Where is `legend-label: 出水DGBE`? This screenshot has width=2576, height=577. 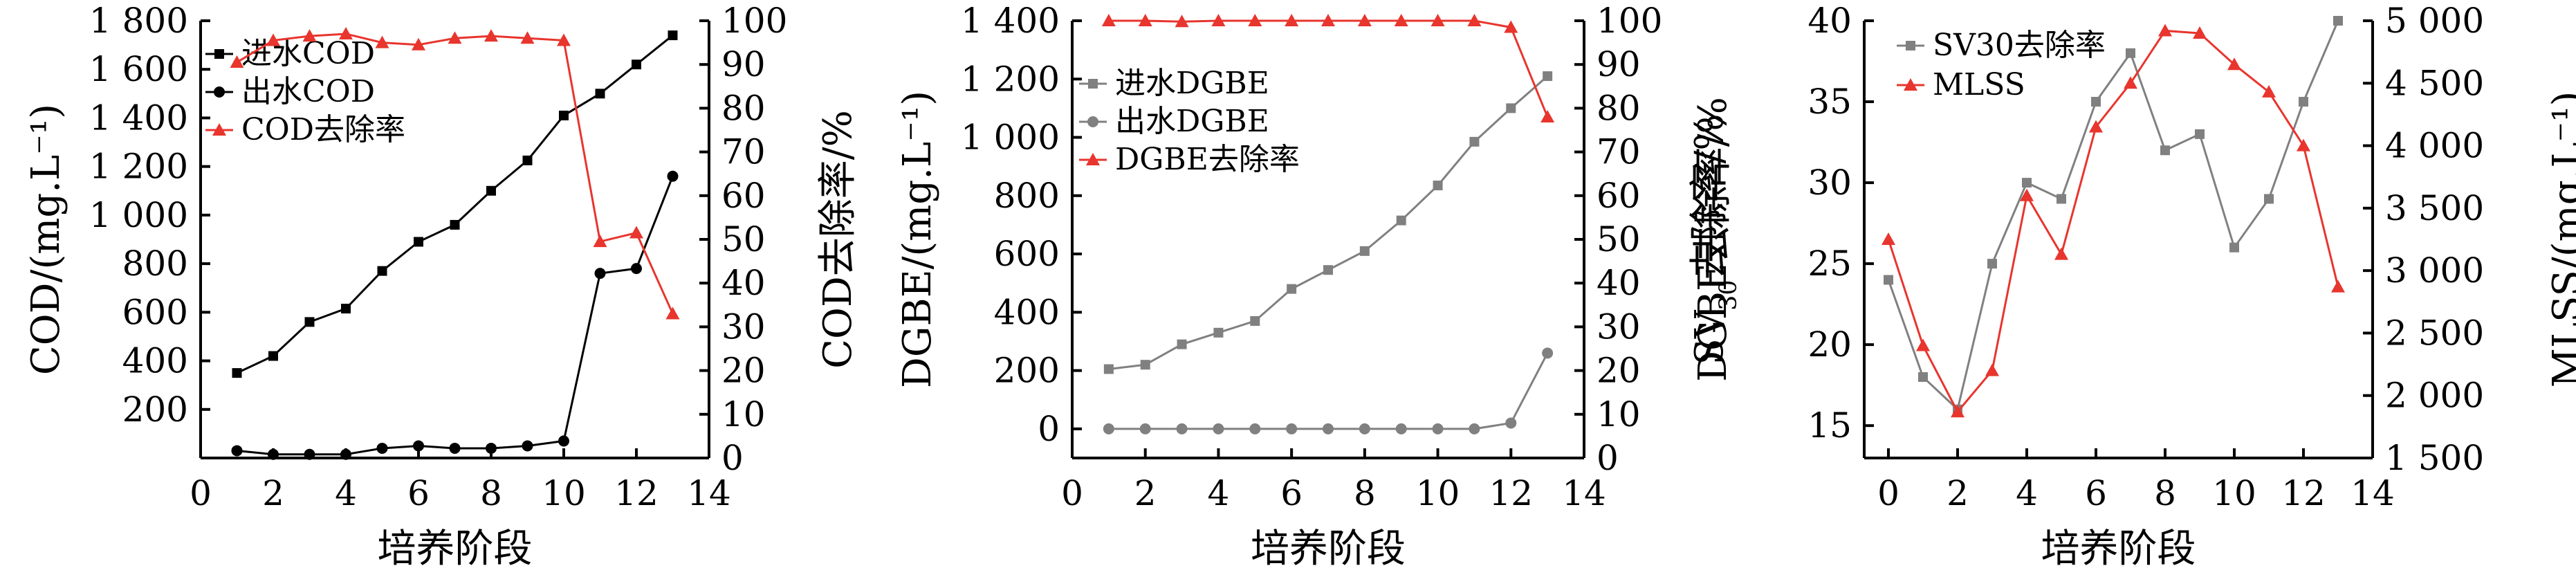
legend-label: 出水DGBE is located at coordinates (1192, 122).